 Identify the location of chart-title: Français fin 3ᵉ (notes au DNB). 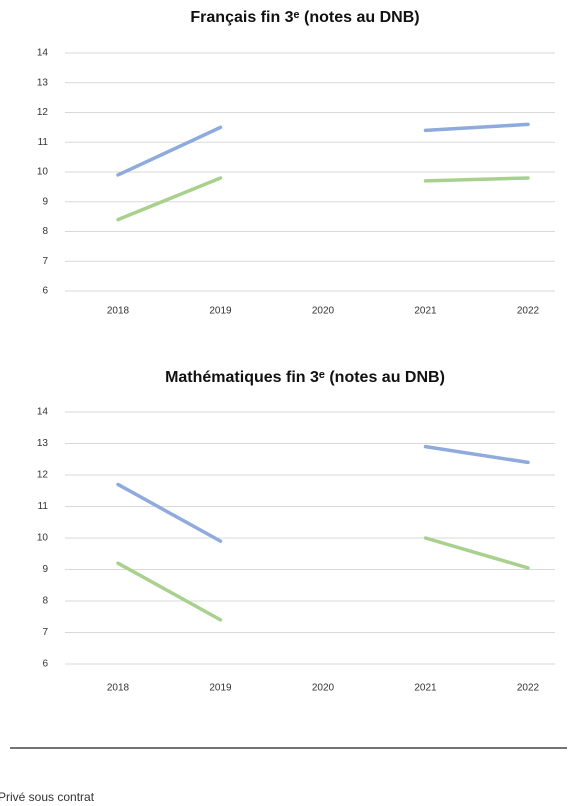
(304, 17).